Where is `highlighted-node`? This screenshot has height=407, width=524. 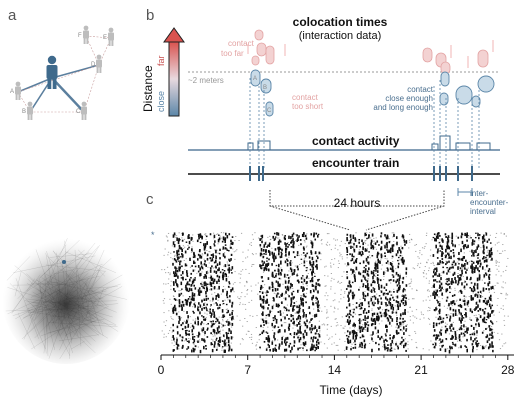
highlighted-node is located at coordinates (64, 262).